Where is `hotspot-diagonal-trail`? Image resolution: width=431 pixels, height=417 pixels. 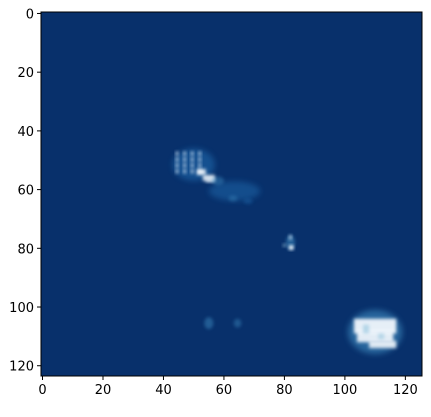
hotspot-diagonal-trail is located at coordinates (234, 191).